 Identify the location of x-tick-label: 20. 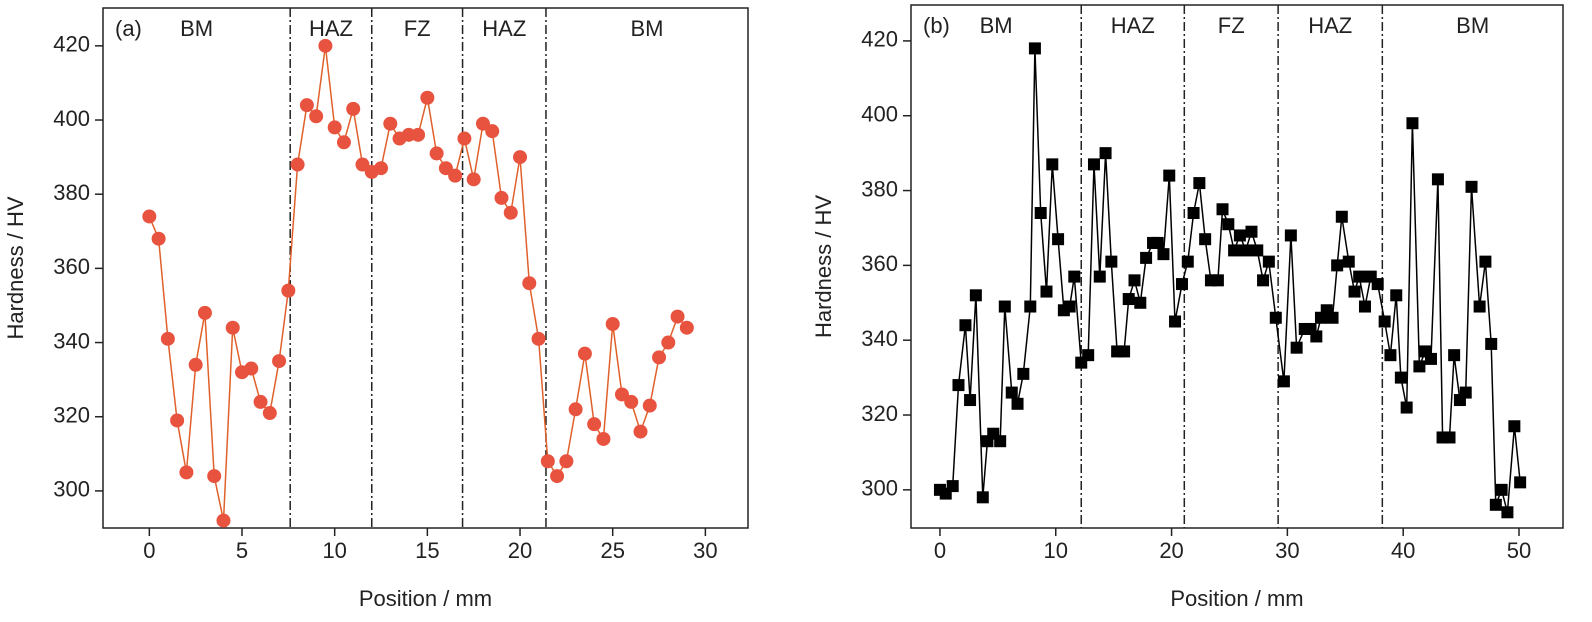
(520, 550).